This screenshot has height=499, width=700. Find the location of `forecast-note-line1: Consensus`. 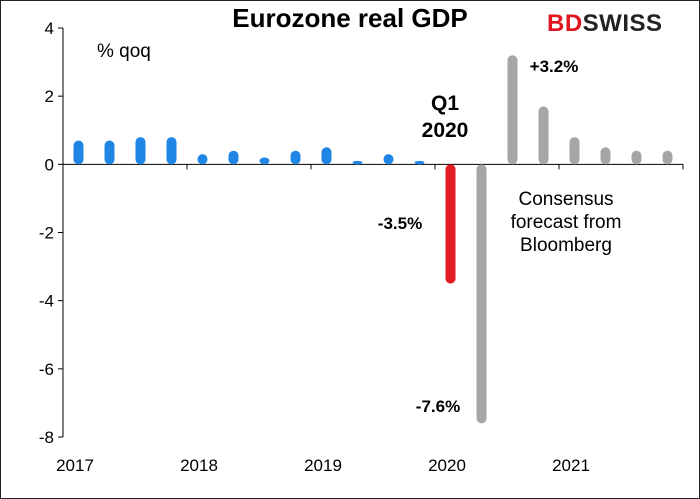

forecast-note-line1: Consensus is located at coordinates (566, 199).